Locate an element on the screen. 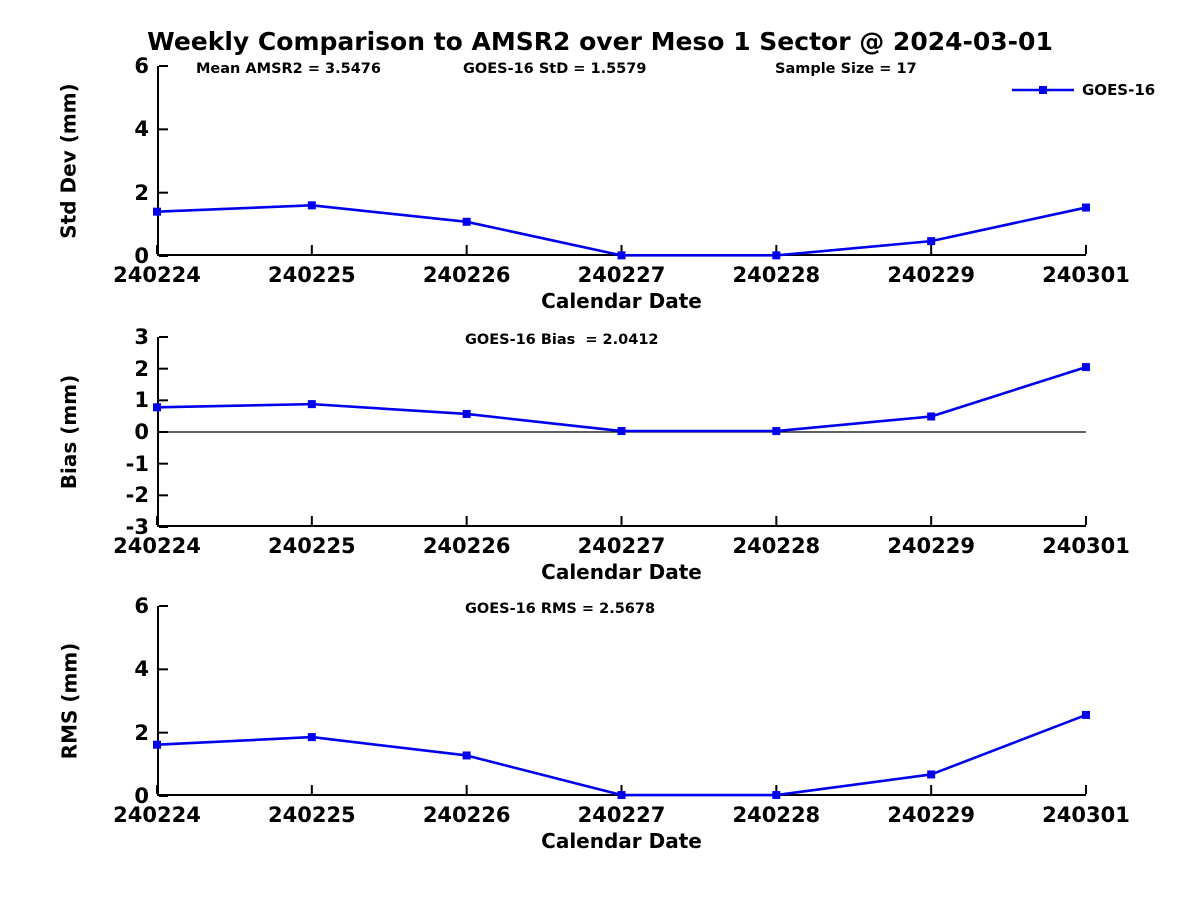 The height and width of the screenshot is (900, 1200). y-axis-label: Bias (mm) is located at coordinates (69, 432).